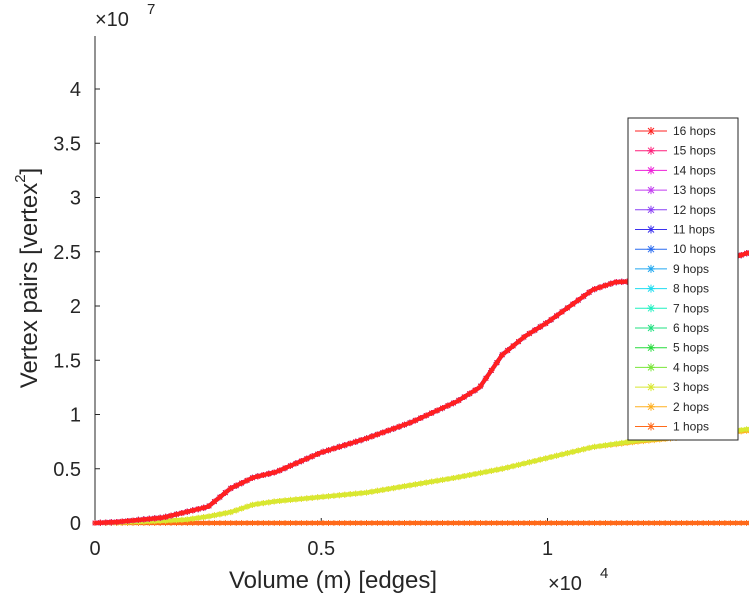  Describe the element at coordinates (125, 16) in the screenshot. I see `y-exponent: ×10 7` at that location.